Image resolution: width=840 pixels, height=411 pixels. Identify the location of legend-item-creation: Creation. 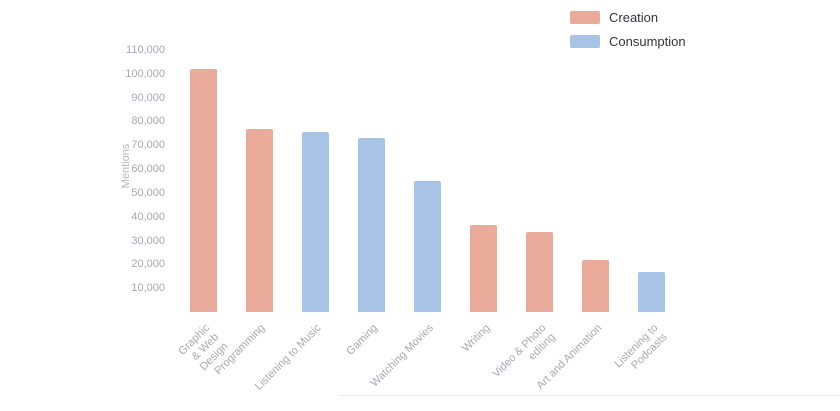
(628, 17).